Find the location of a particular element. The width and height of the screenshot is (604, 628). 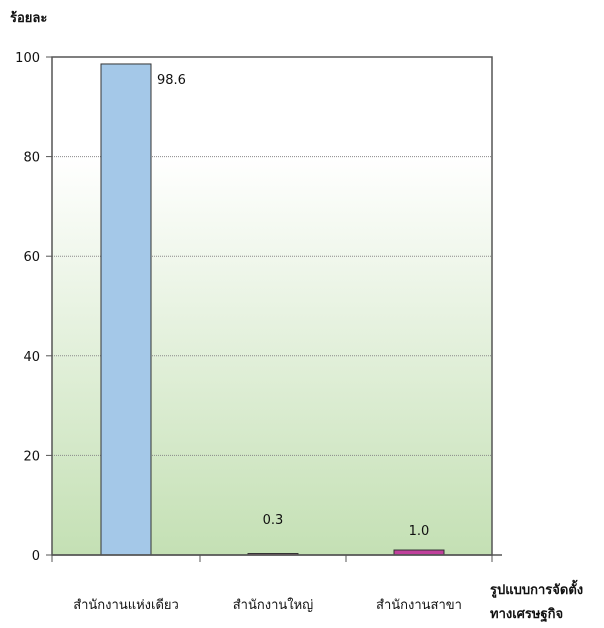

y-tick-label: 80 is located at coordinates (31, 158).